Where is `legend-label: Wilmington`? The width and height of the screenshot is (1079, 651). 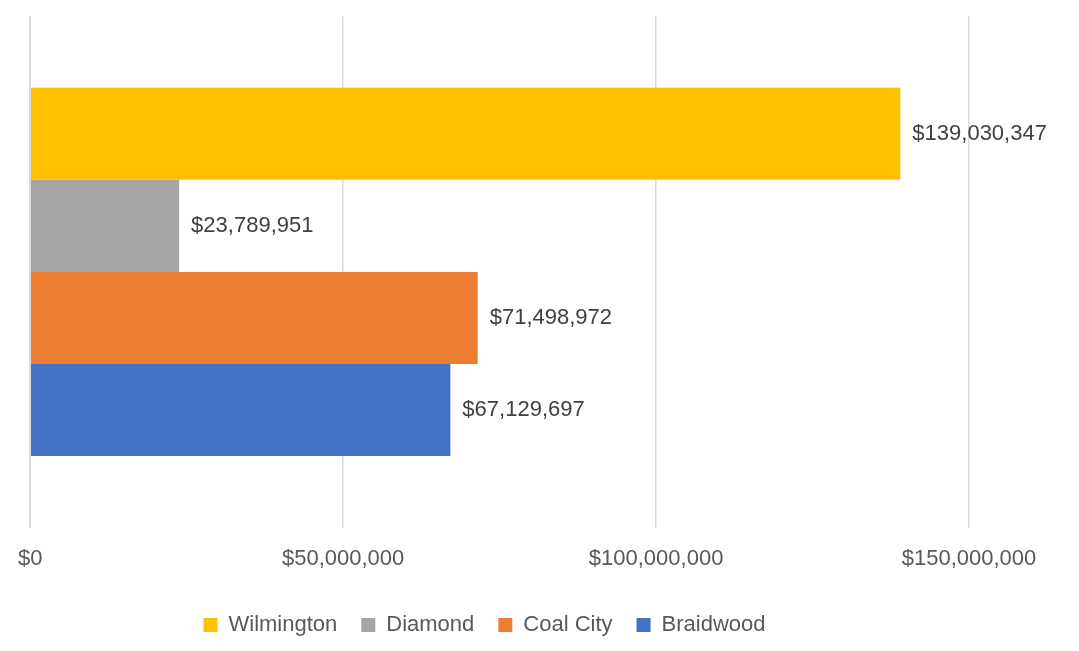 legend-label: Wilmington is located at coordinates (283, 624).